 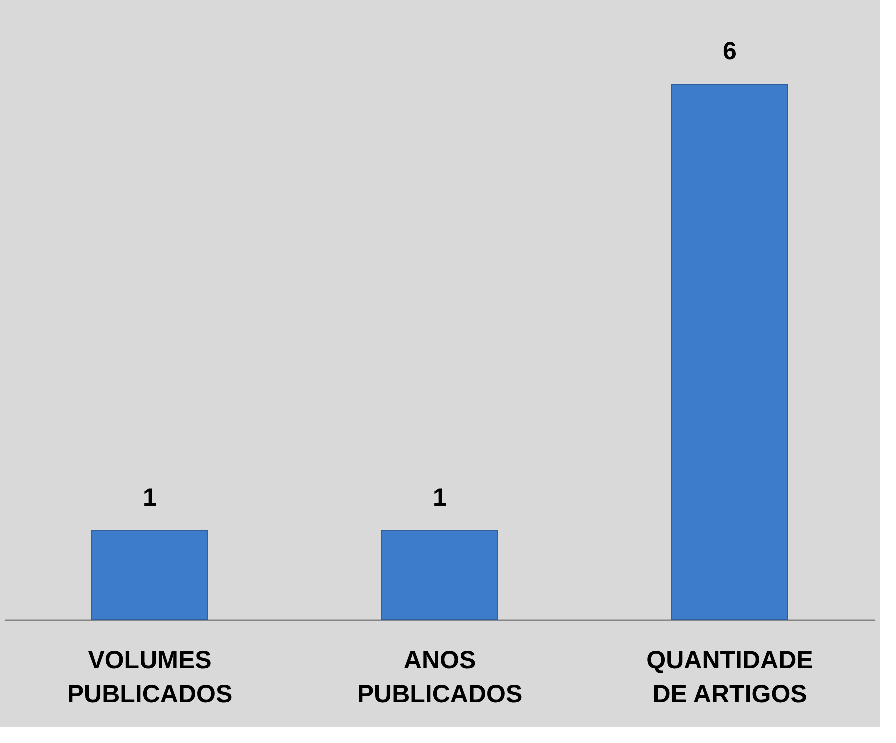 I want to click on data-label: 6, so click(x=730, y=52).